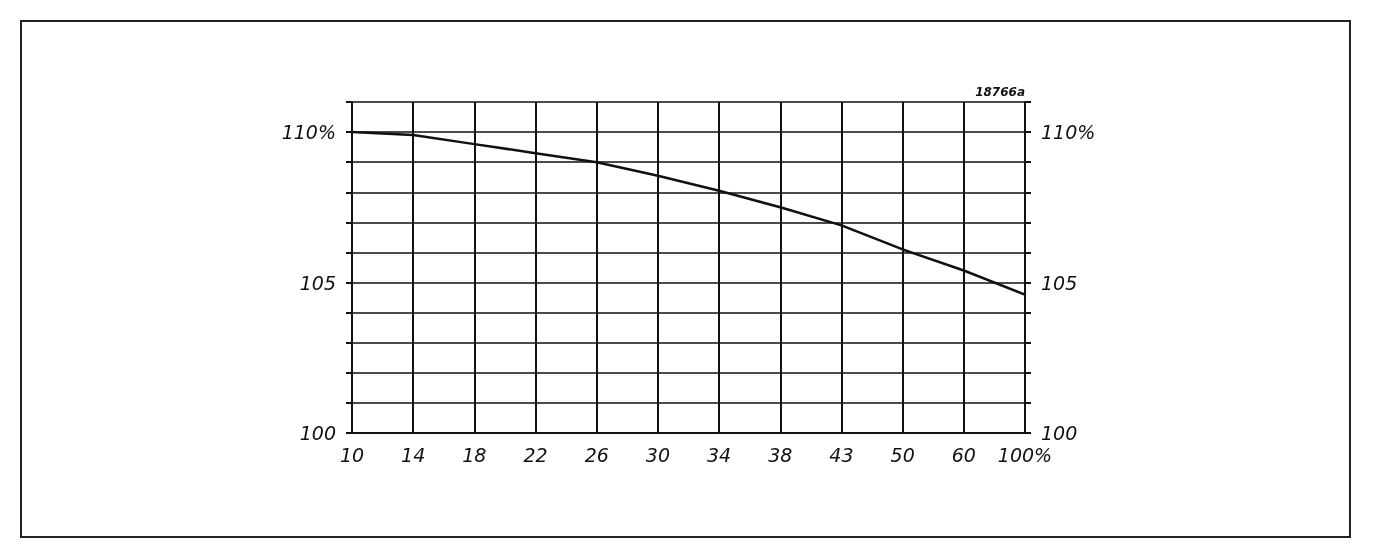  What do you see at coordinates (474, 454) in the screenshot?
I see `x-tick-label: 18` at bounding box center [474, 454].